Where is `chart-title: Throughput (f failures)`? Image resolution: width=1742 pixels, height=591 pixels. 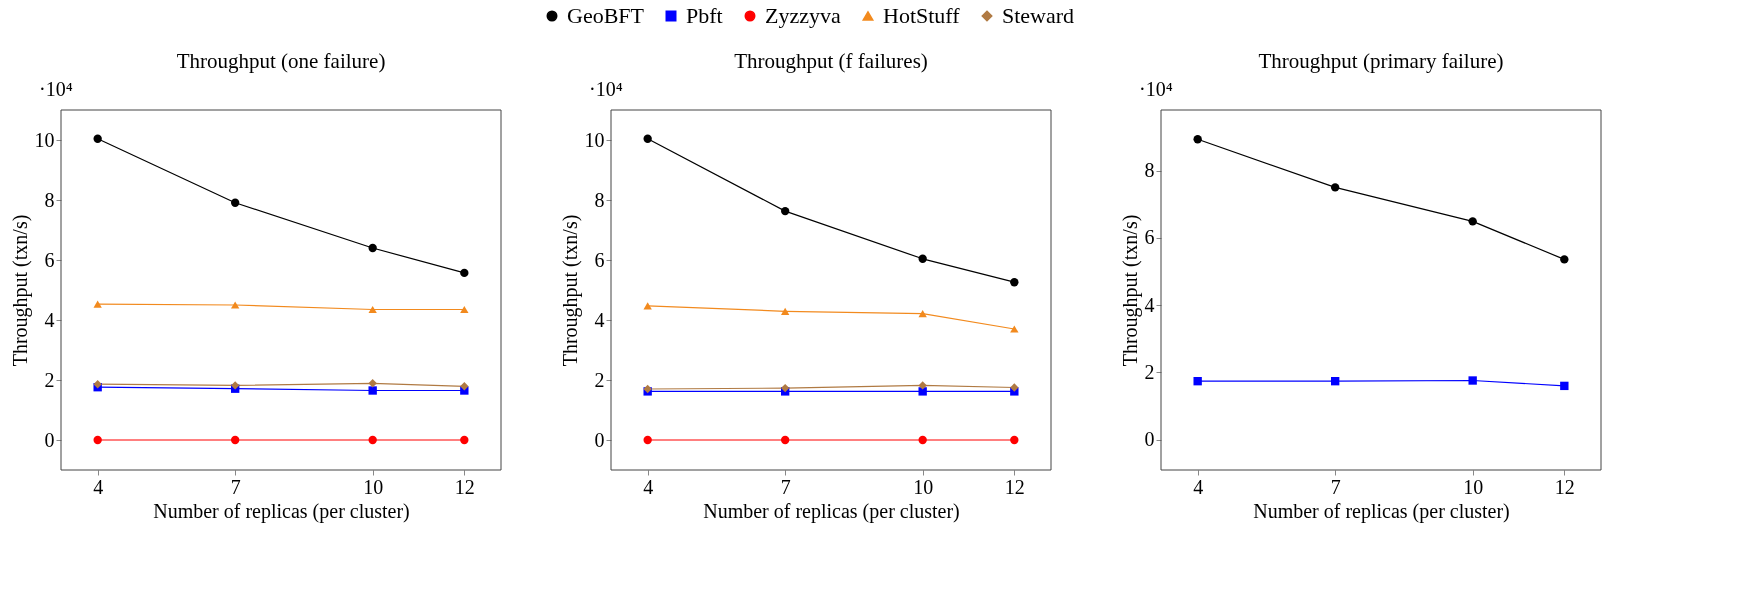 chart-title: Throughput (f failures) is located at coordinates (831, 61).